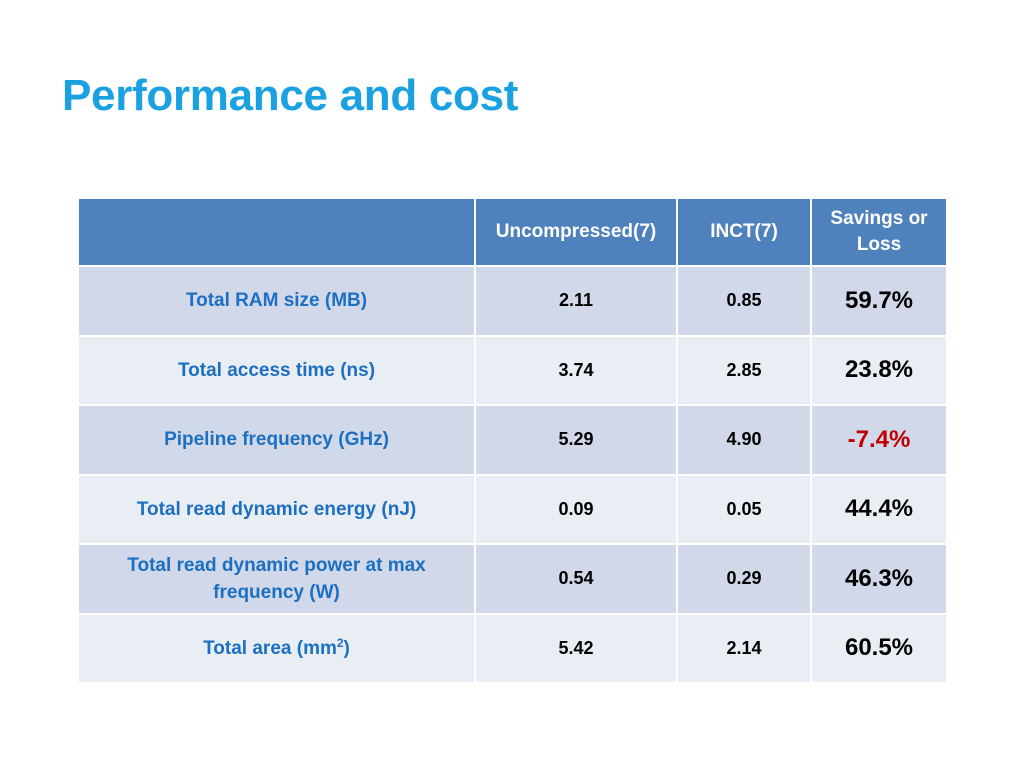  I want to click on uncompressed-value: 5.42, so click(576, 648).